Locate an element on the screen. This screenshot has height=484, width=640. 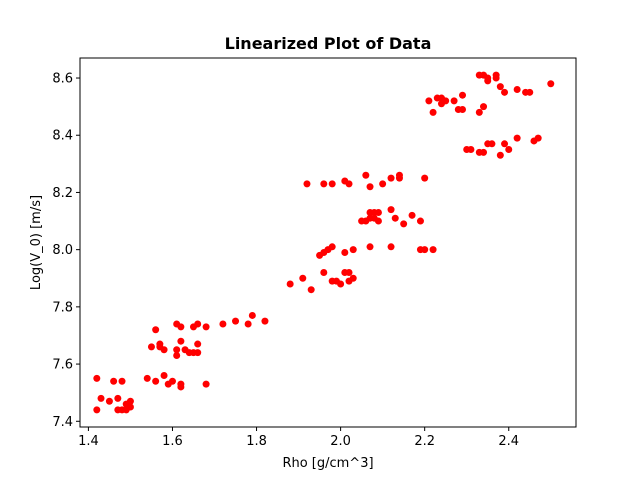
y-tick-label: 7.6 is located at coordinates (62, 365).